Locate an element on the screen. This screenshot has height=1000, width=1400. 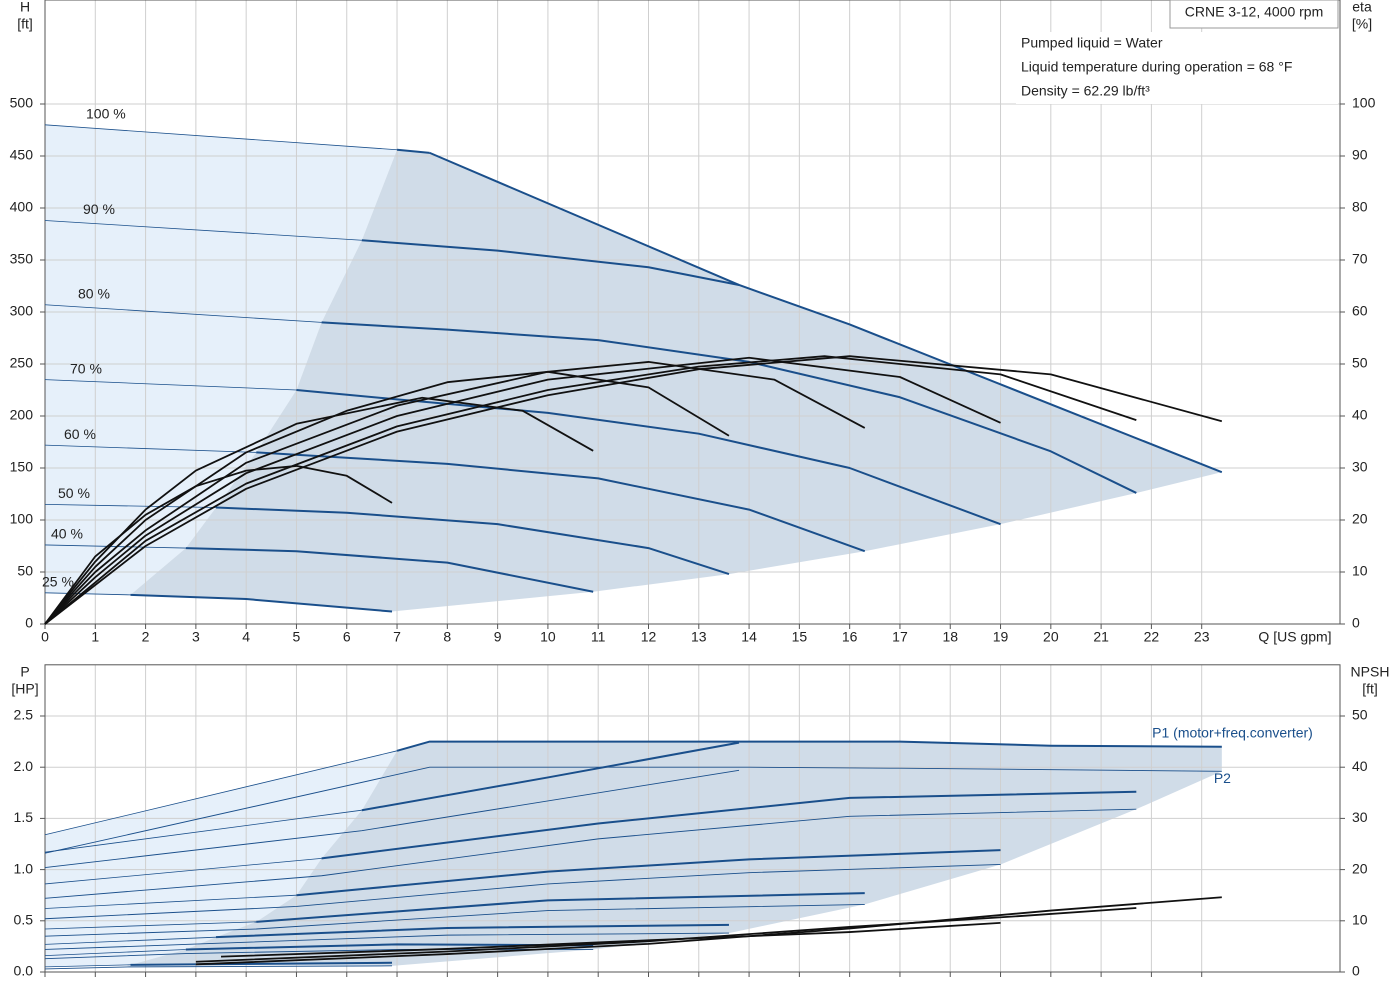
x-tick-label: 17 is located at coordinates (900, 637).